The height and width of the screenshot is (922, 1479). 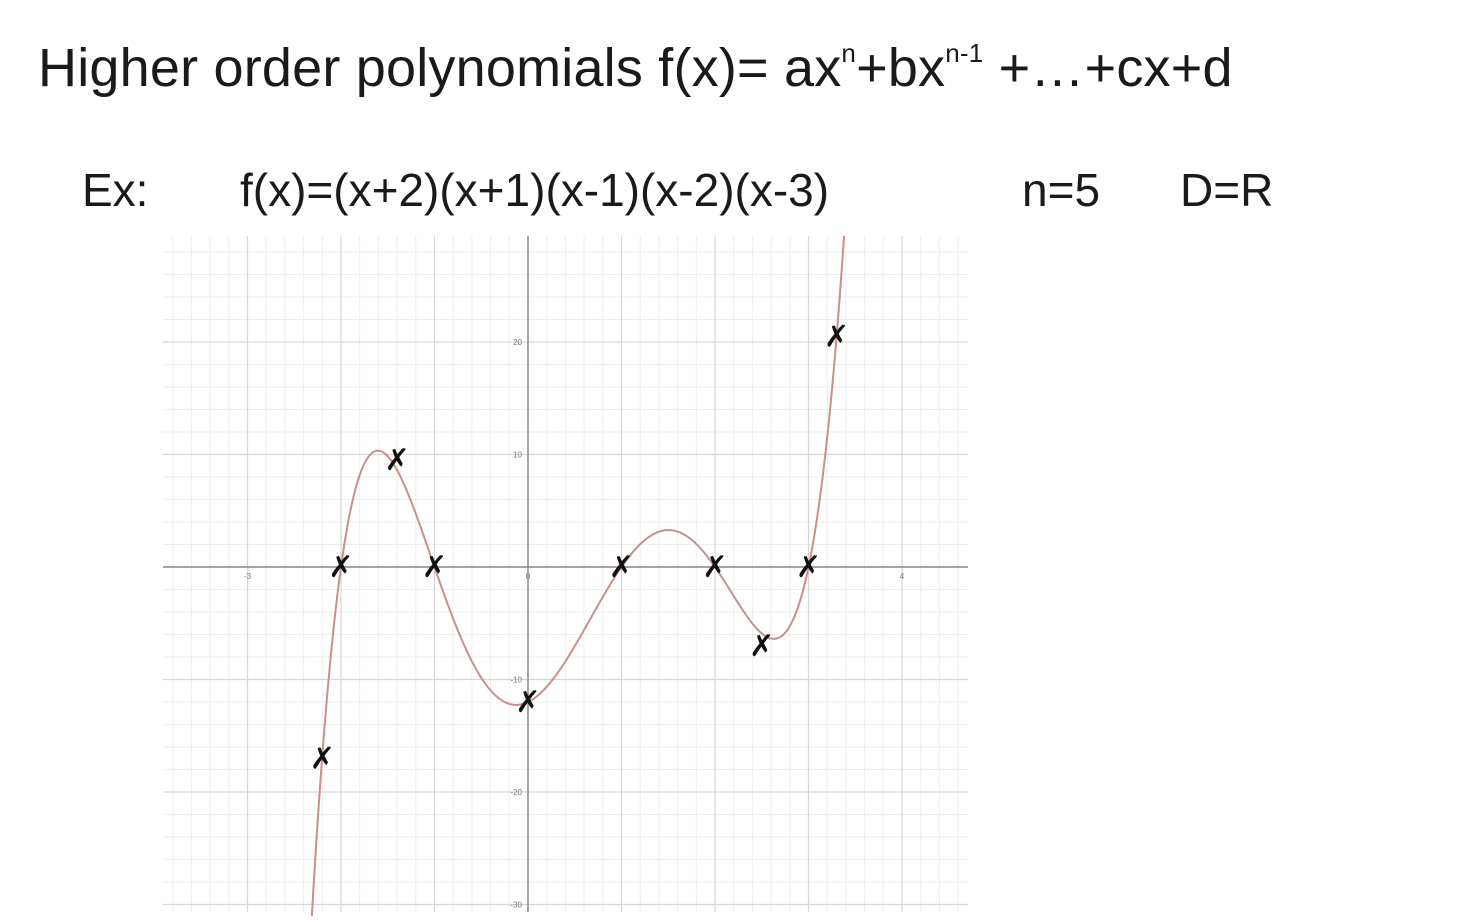 I want to click on y-tick-label: 20, so click(x=517, y=342).